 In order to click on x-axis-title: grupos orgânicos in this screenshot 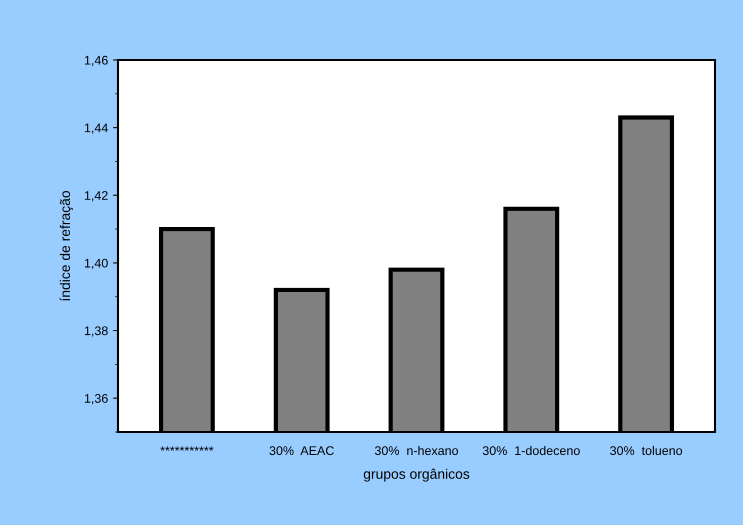, I will do `click(417, 475)`.